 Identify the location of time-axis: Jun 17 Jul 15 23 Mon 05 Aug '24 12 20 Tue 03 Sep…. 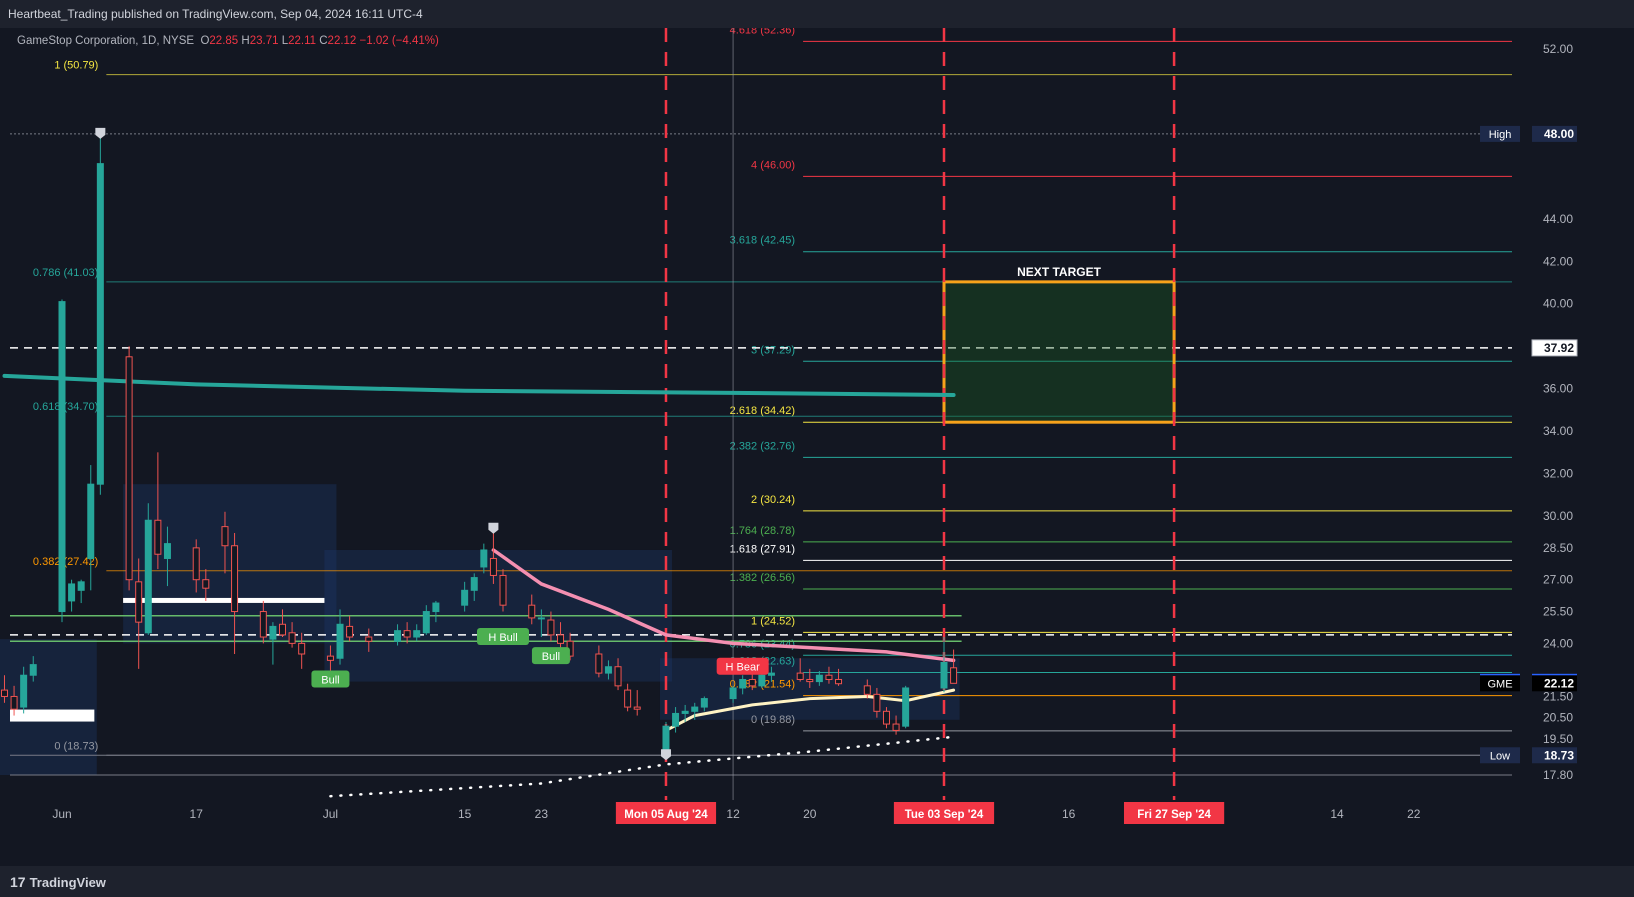
(817, 833).